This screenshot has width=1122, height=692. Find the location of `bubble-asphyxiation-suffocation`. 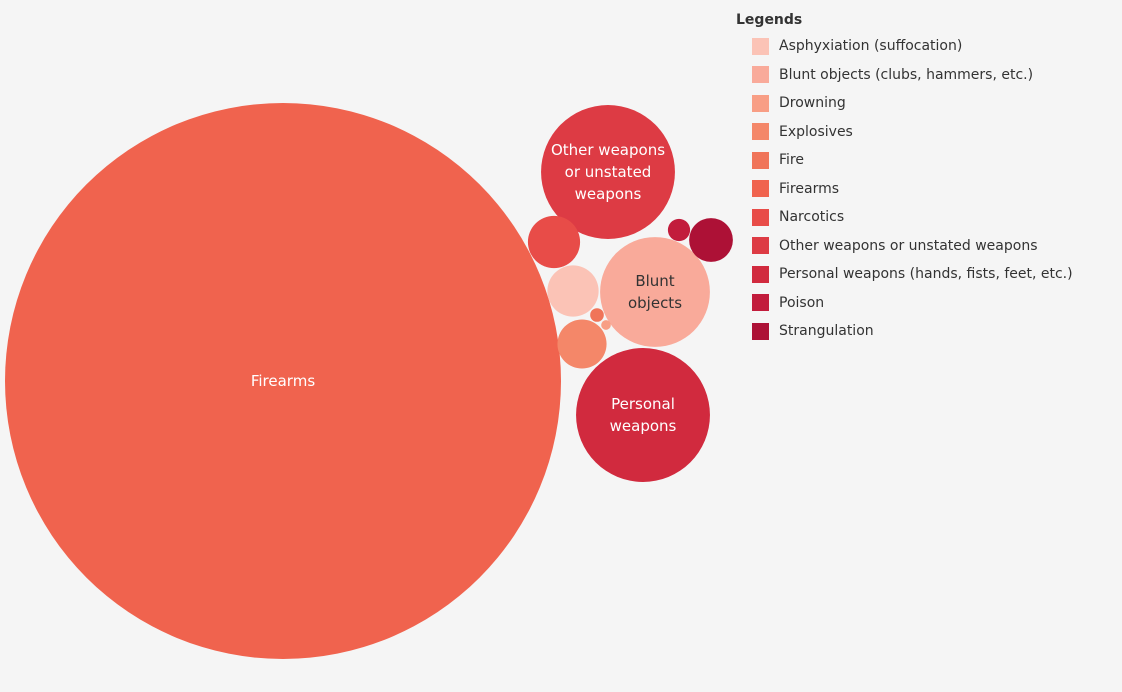

bubble-asphyxiation-suffocation is located at coordinates (573, 291).